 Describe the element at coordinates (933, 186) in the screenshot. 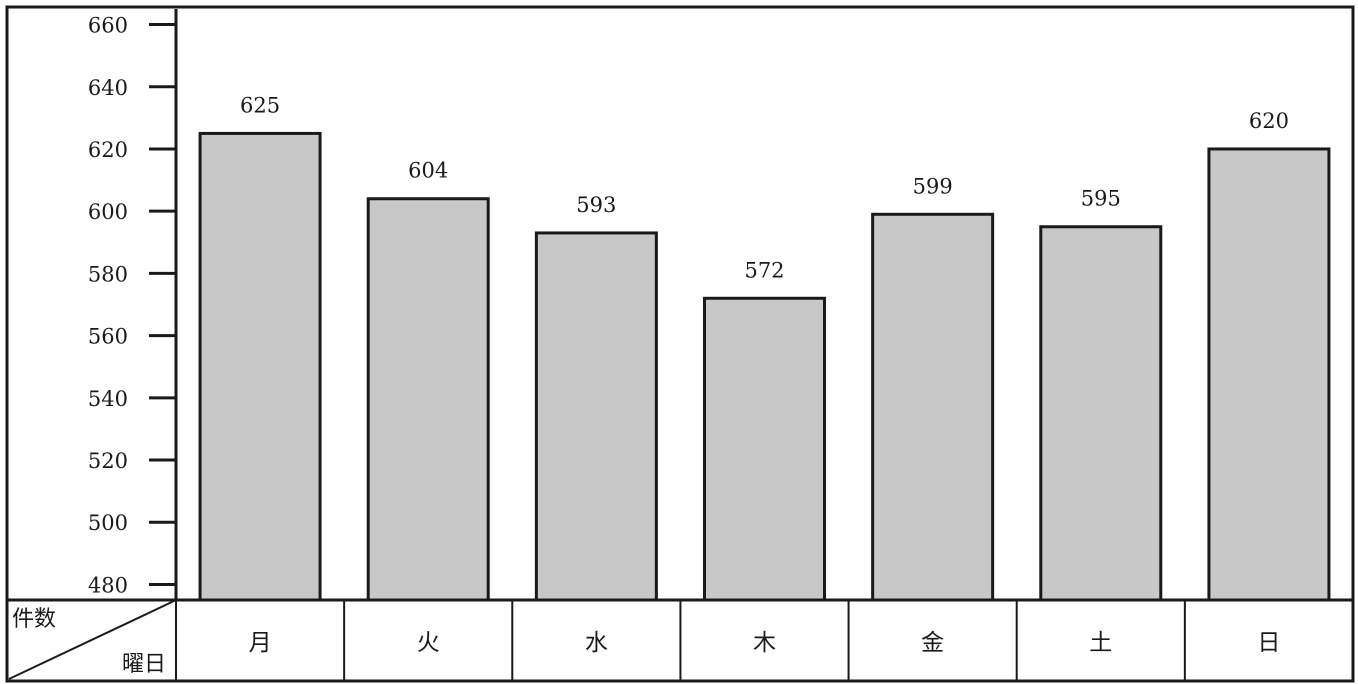

I see `data-label: 599` at that location.